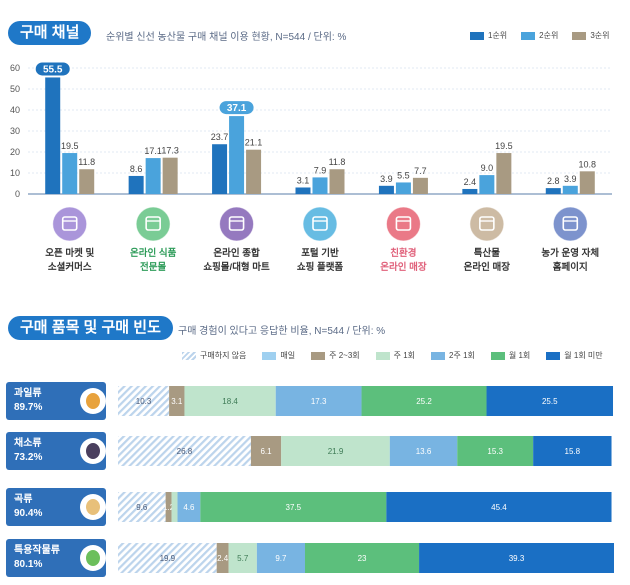 The width and height of the screenshot is (630, 585). I want to click on legend-swatch-less-monthly, so click(553, 355).